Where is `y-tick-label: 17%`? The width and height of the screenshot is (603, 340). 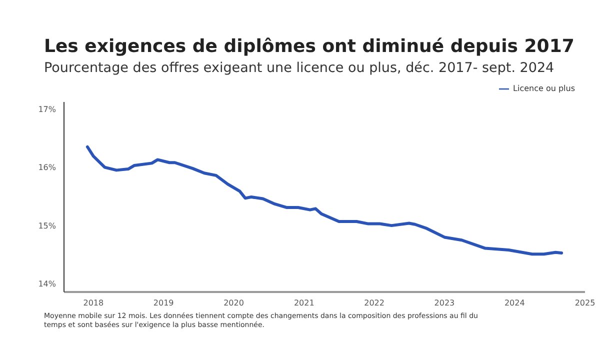
y-tick-label: 17% is located at coordinates (47, 109).